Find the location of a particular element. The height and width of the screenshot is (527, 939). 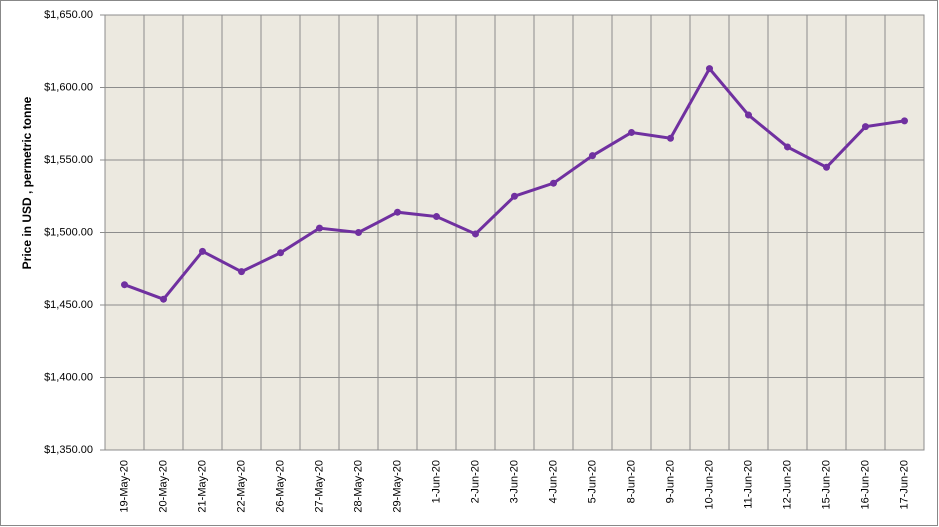

x-tick-label: 20-May-20 is located at coordinates (163, 486).